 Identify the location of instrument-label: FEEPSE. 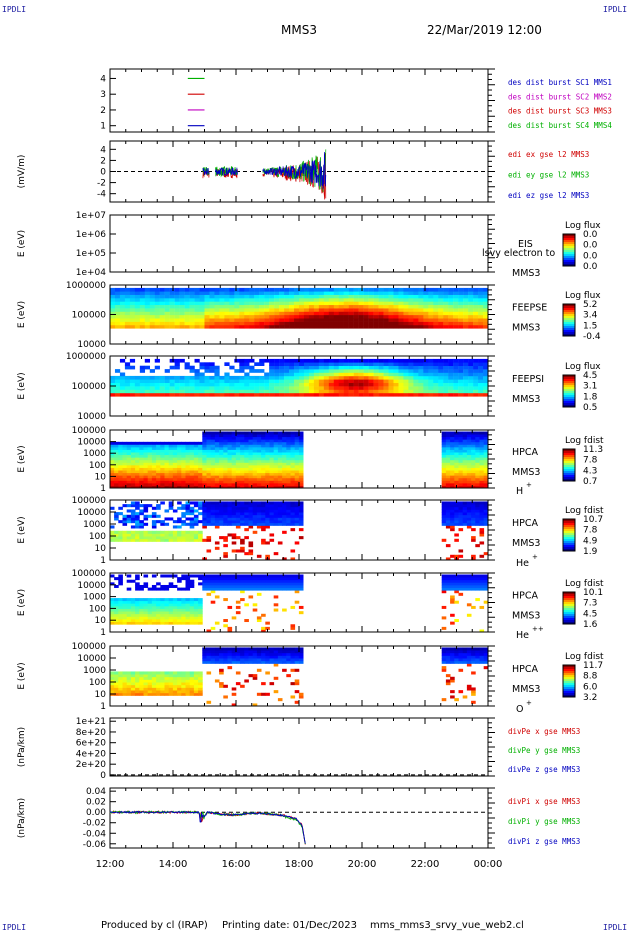
(529, 308).